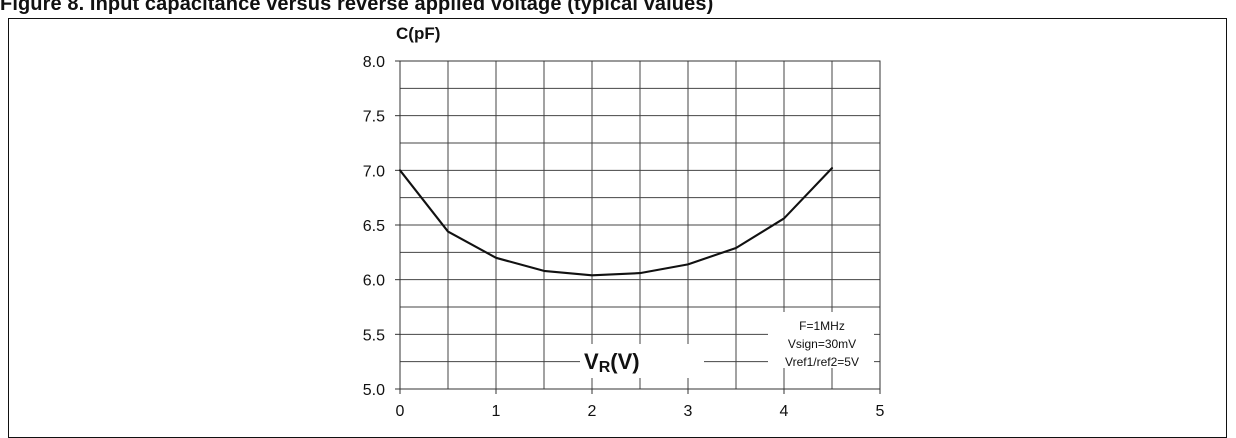  I want to click on y-tick-label: 7.5, so click(374, 117).